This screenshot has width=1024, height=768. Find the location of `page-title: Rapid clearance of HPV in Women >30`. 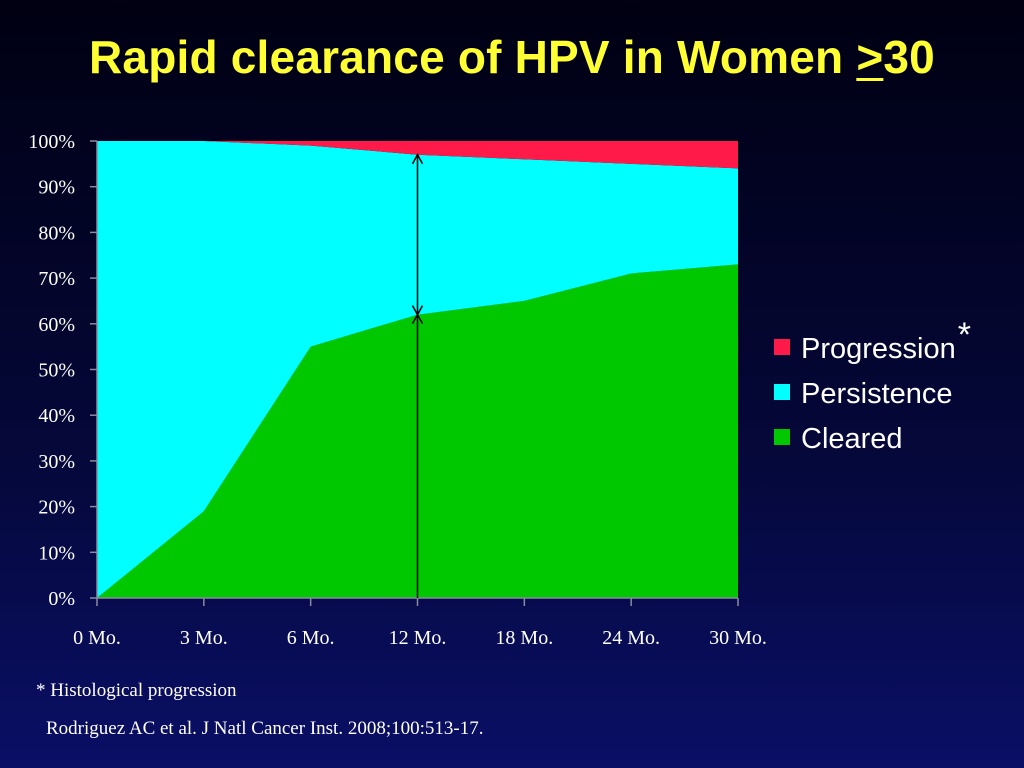

page-title: Rapid clearance of HPV in Women >30 is located at coordinates (512, 57).